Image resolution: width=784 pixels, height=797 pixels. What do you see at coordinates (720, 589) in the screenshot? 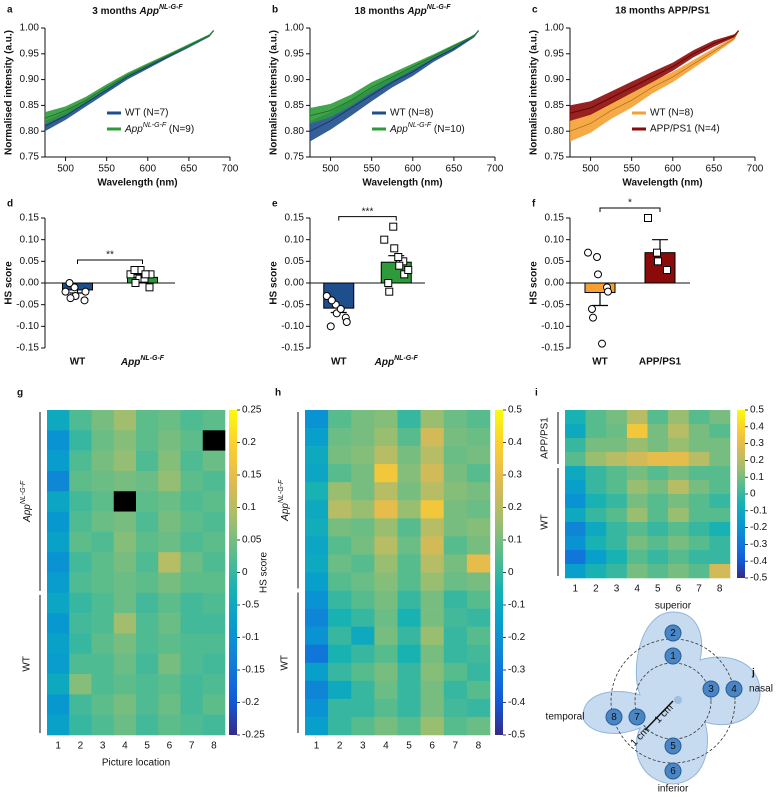
I see `x-tick-label: 8` at bounding box center [720, 589].